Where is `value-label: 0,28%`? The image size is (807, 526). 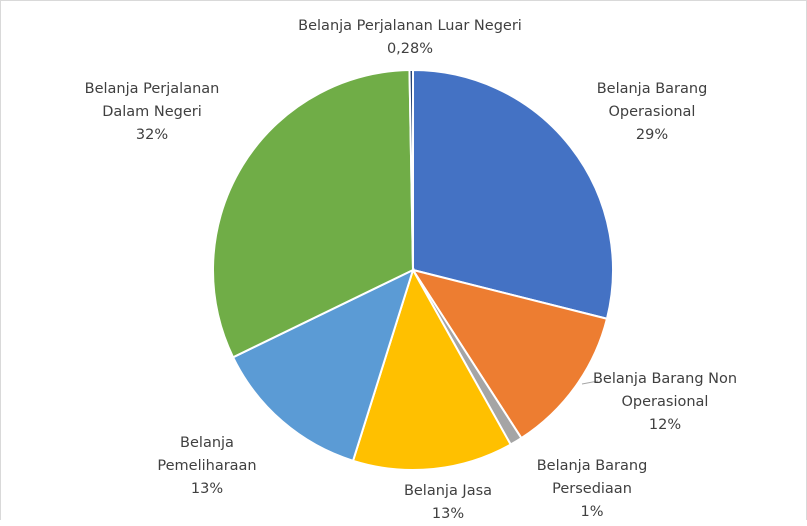
value-label: 0,28% is located at coordinates (410, 49).